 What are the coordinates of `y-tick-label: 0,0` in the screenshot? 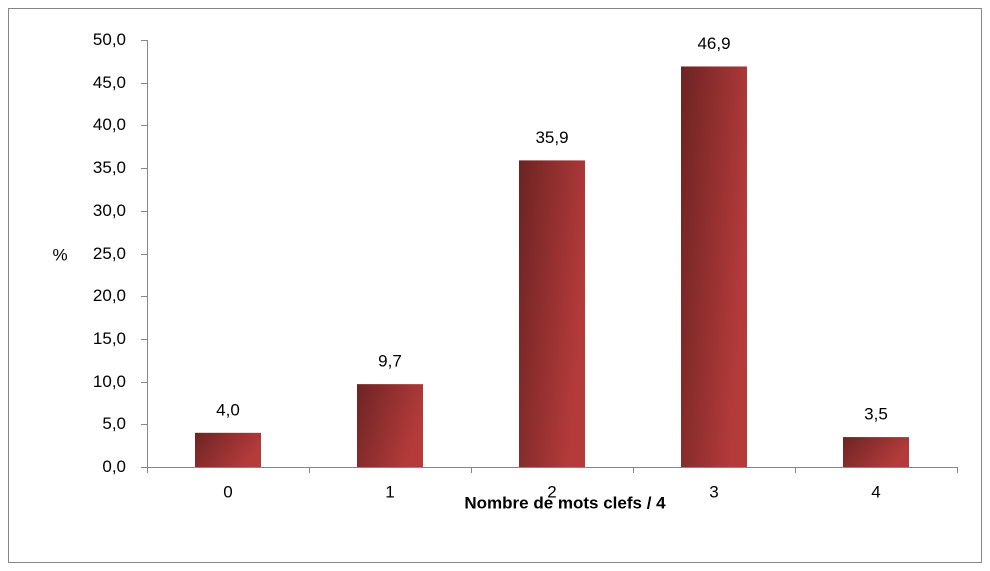 It's located at (114, 466).